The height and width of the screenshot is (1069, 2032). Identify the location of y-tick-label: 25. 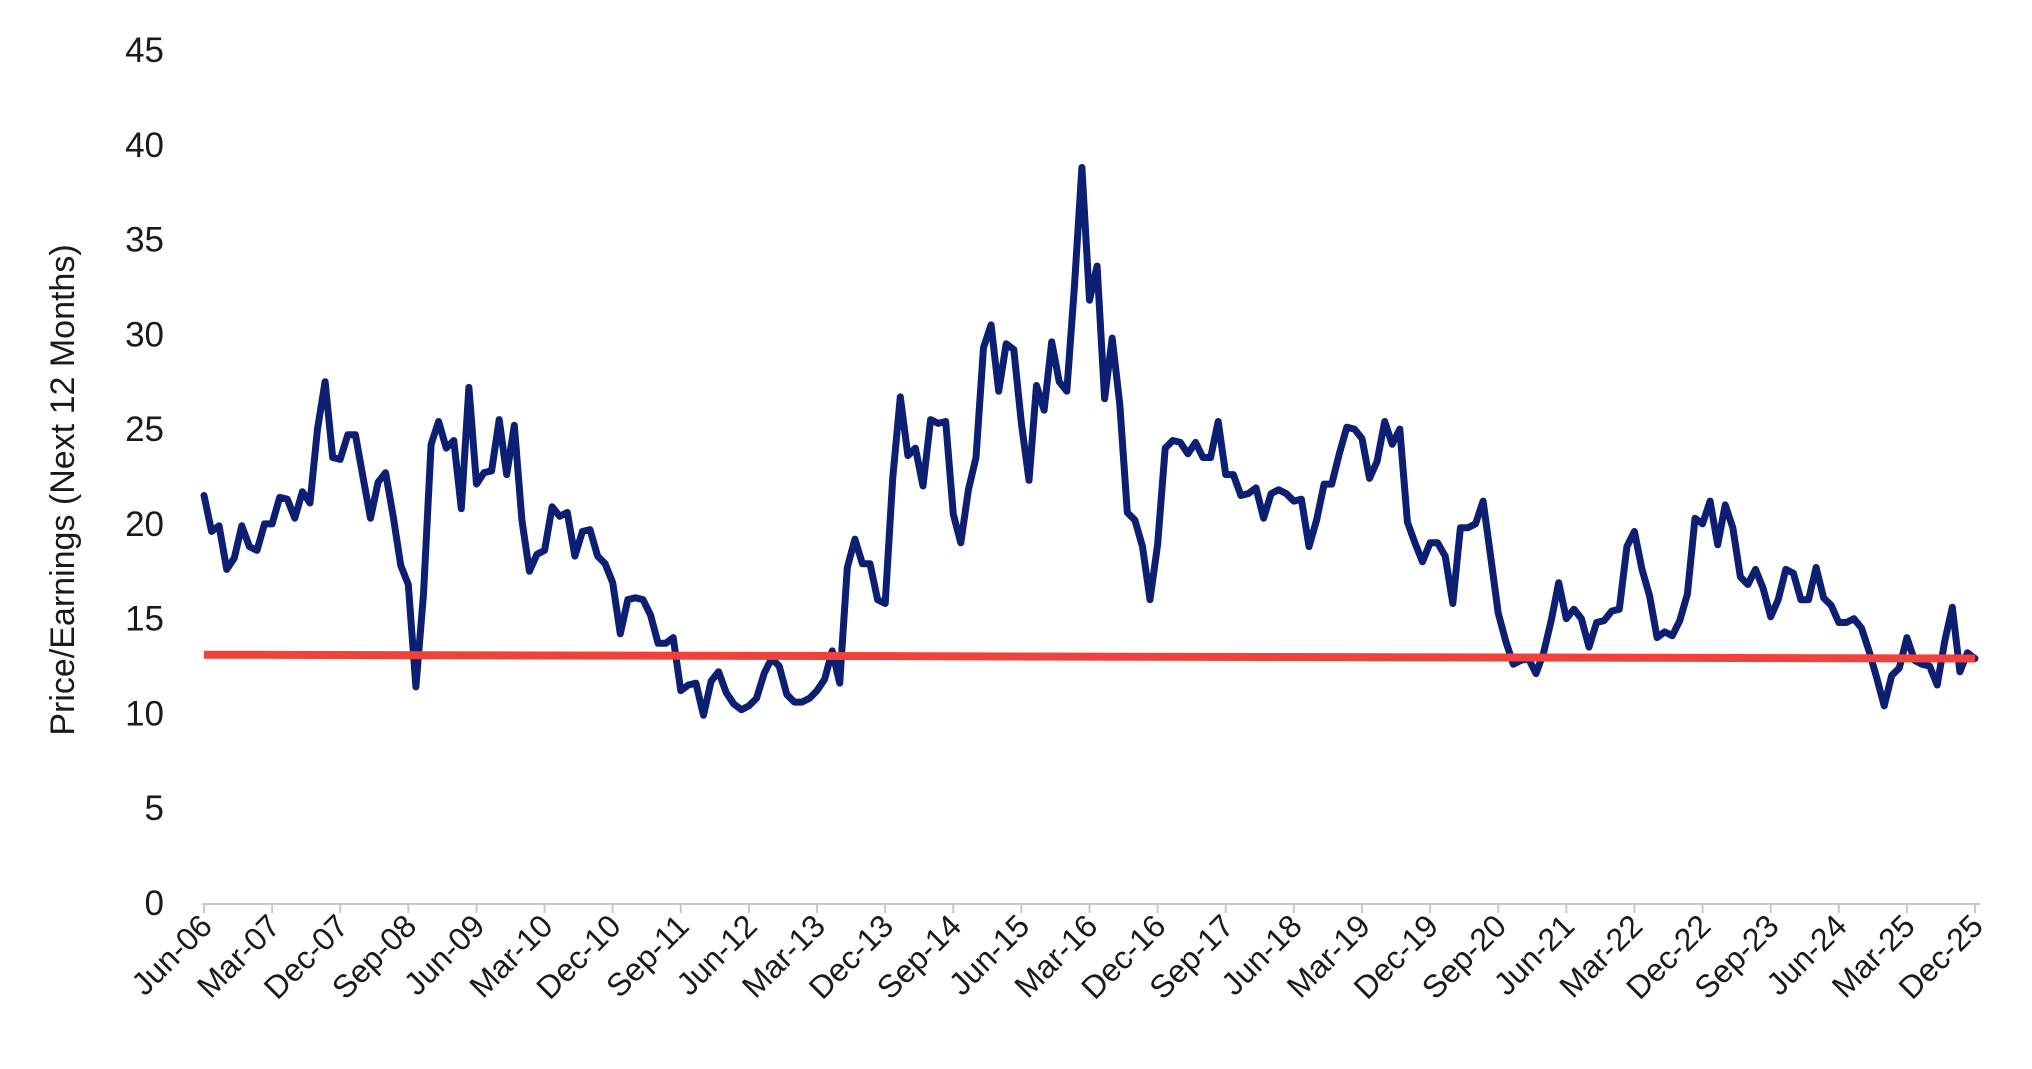
(144, 429).